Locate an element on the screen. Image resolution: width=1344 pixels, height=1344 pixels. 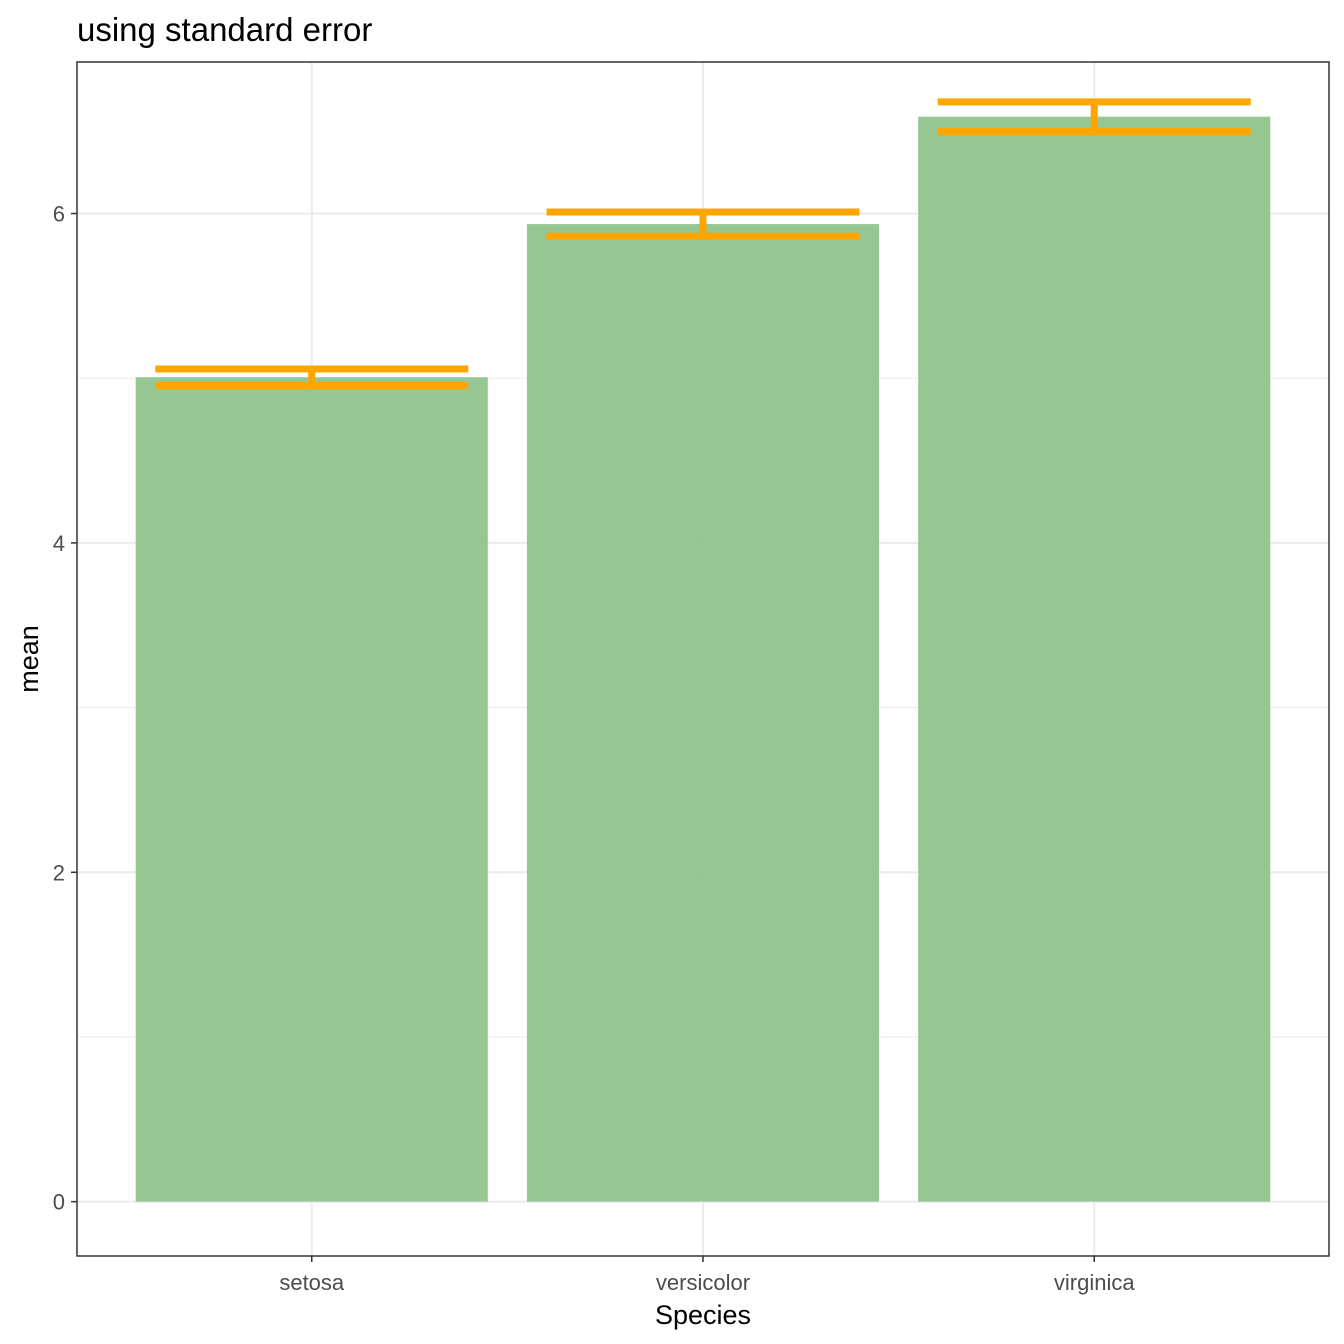
x-tick-label: versicolor is located at coordinates (703, 1282).